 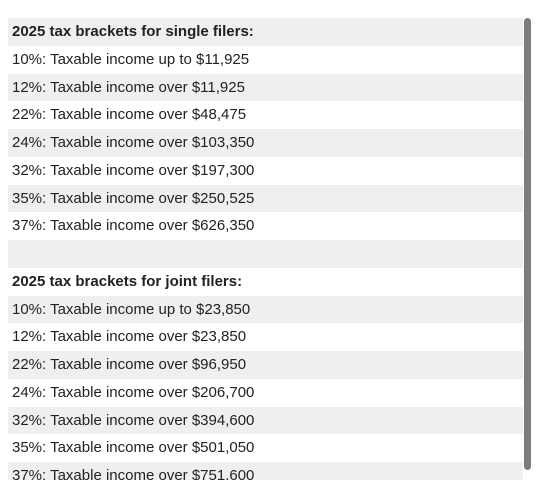 What do you see at coordinates (129, 115) in the screenshot?
I see `list-item: 22%: Taxable income over $48,475` at bounding box center [129, 115].